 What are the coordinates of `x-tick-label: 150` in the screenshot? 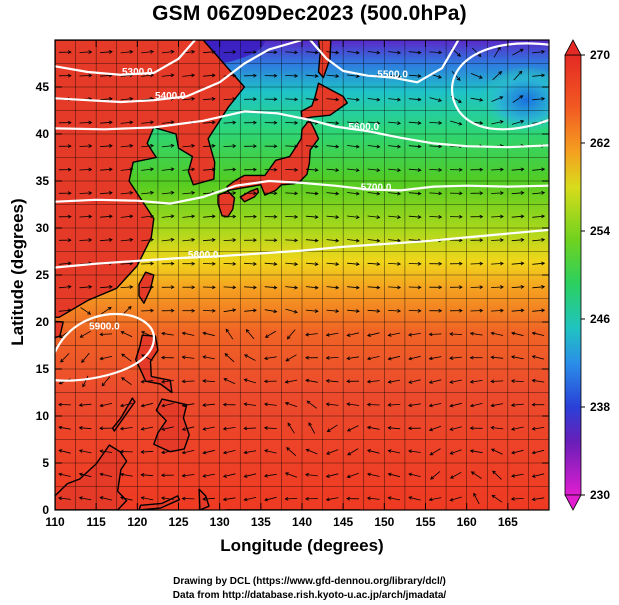 It's located at (384, 522).